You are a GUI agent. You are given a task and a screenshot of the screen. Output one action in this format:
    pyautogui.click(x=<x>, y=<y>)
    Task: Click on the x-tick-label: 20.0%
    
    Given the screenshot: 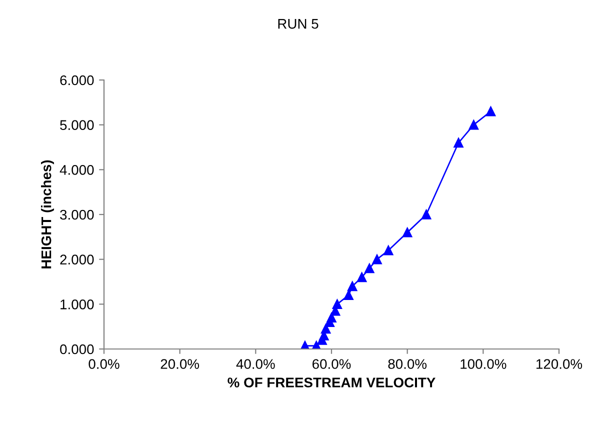 What is the action you would take?
    pyautogui.click(x=180, y=364)
    